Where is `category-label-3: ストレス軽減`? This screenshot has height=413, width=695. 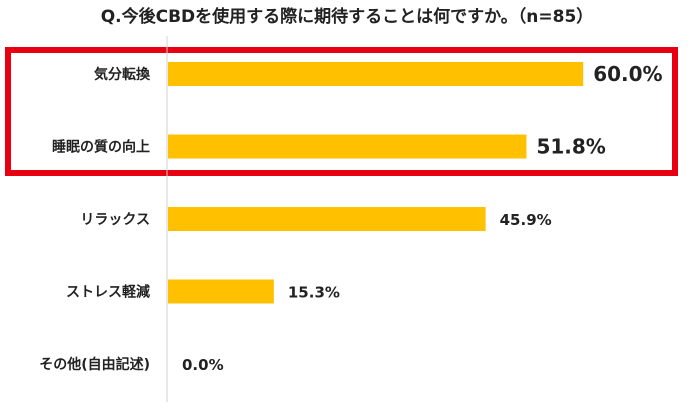 category-label-3: ストレス軽減 is located at coordinates (108, 292).